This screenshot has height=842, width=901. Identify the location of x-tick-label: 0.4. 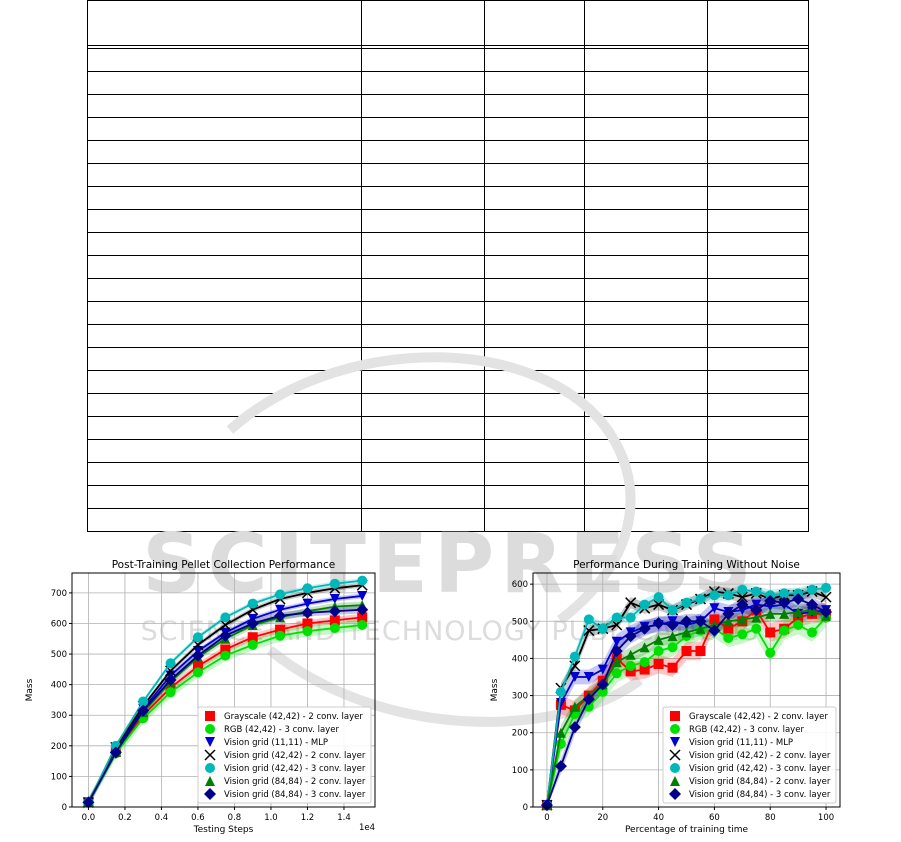
(162, 818).